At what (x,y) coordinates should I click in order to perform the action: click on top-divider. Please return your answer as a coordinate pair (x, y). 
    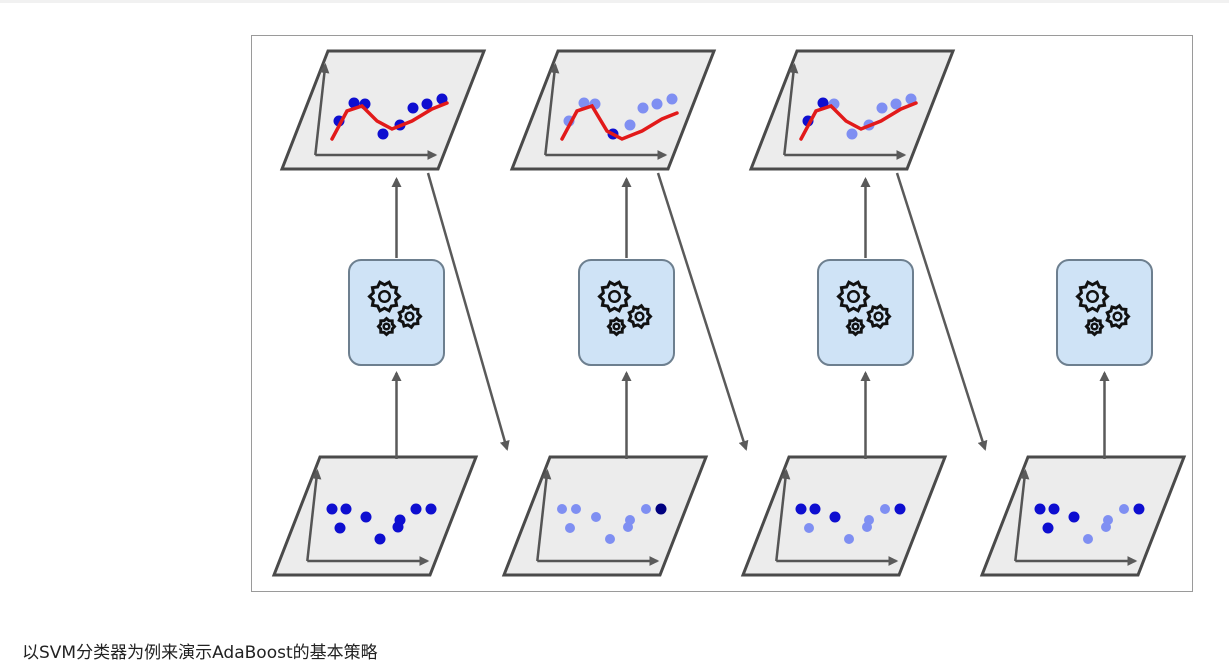
    Looking at the image, I should click on (614, 1).